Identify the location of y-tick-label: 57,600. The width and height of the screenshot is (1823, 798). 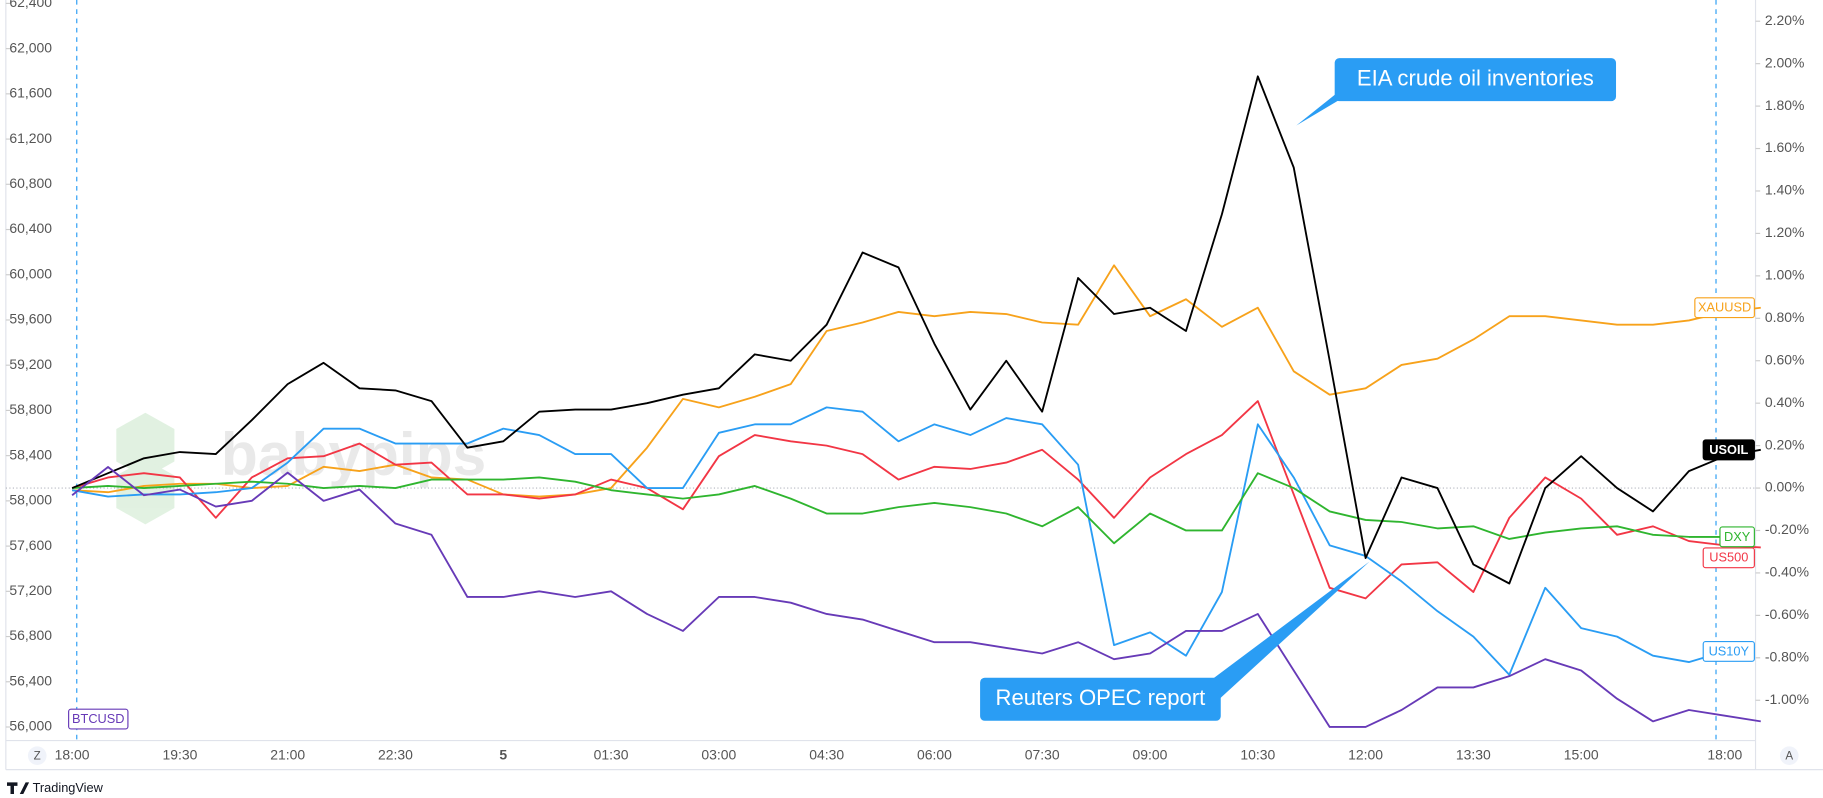
(30, 545).